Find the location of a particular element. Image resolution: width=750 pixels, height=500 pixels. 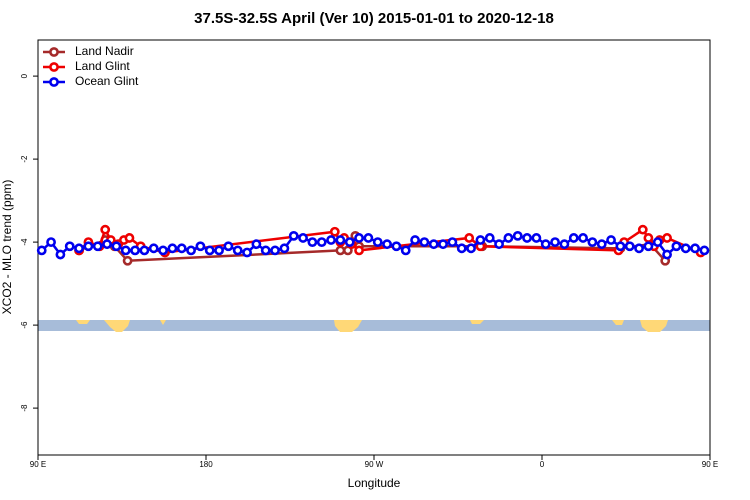

y-tick-label: -8 is located at coordinates (24, 408).